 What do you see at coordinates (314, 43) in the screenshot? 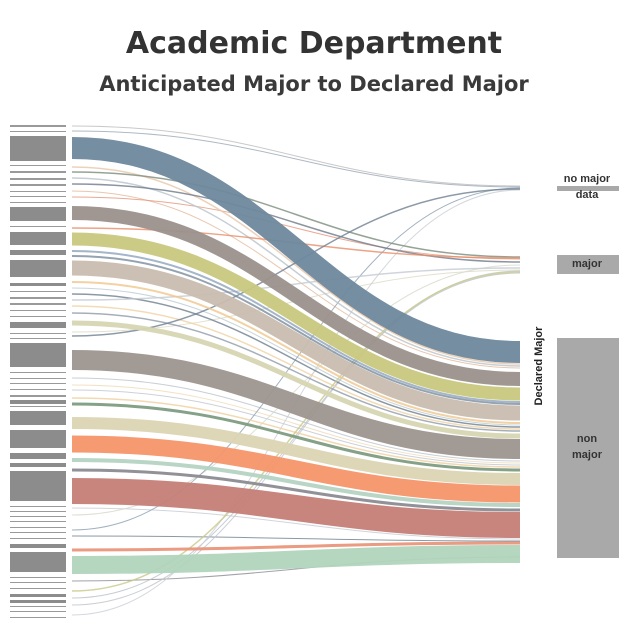
I see `chart-title: Academic Department` at bounding box center [314, 43].